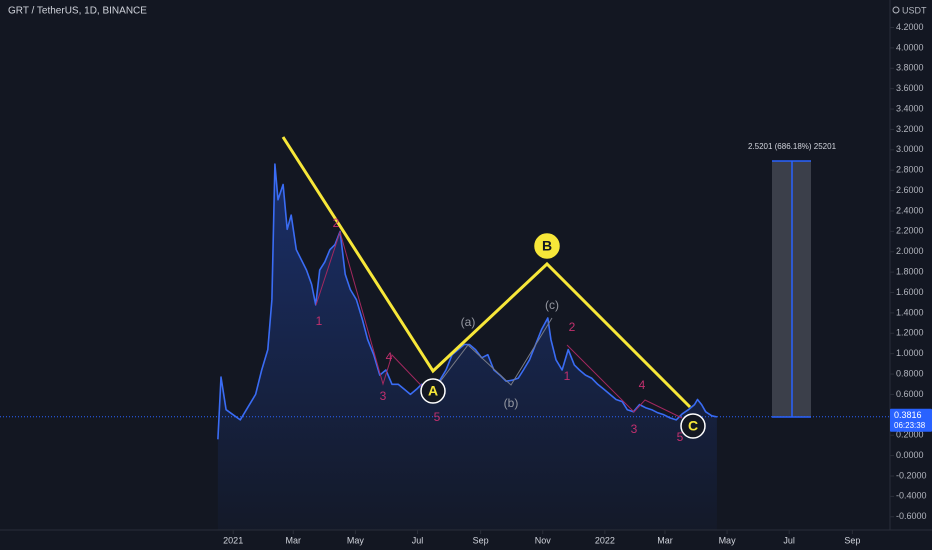 The image size is (932, 550). What do you see at coordinates (910, 251) in the screenshot?
I see `y-tick-label: 2.0000` at bounding box center [910, 251].